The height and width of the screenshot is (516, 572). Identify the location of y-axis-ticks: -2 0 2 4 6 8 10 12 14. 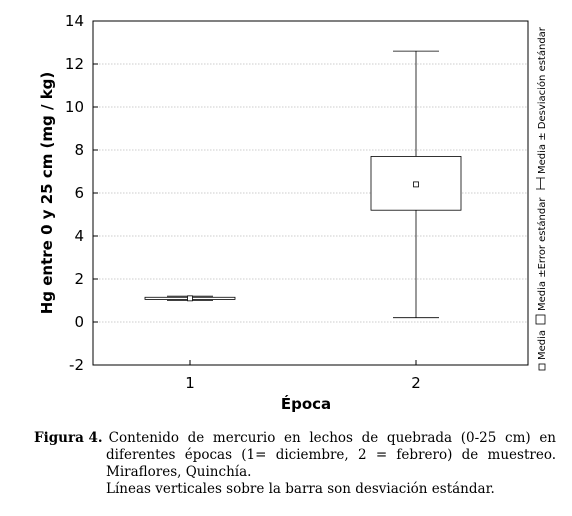
(81, 193).